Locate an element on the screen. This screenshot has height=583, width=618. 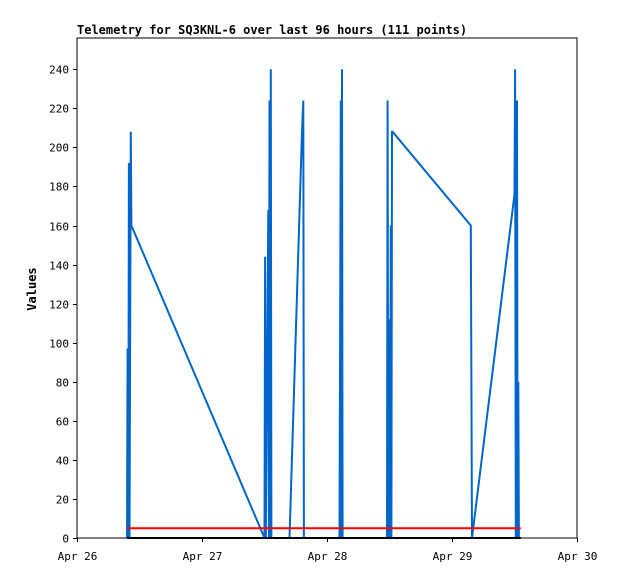
y-tick-label: 100 is located at coordinates (59, 344).